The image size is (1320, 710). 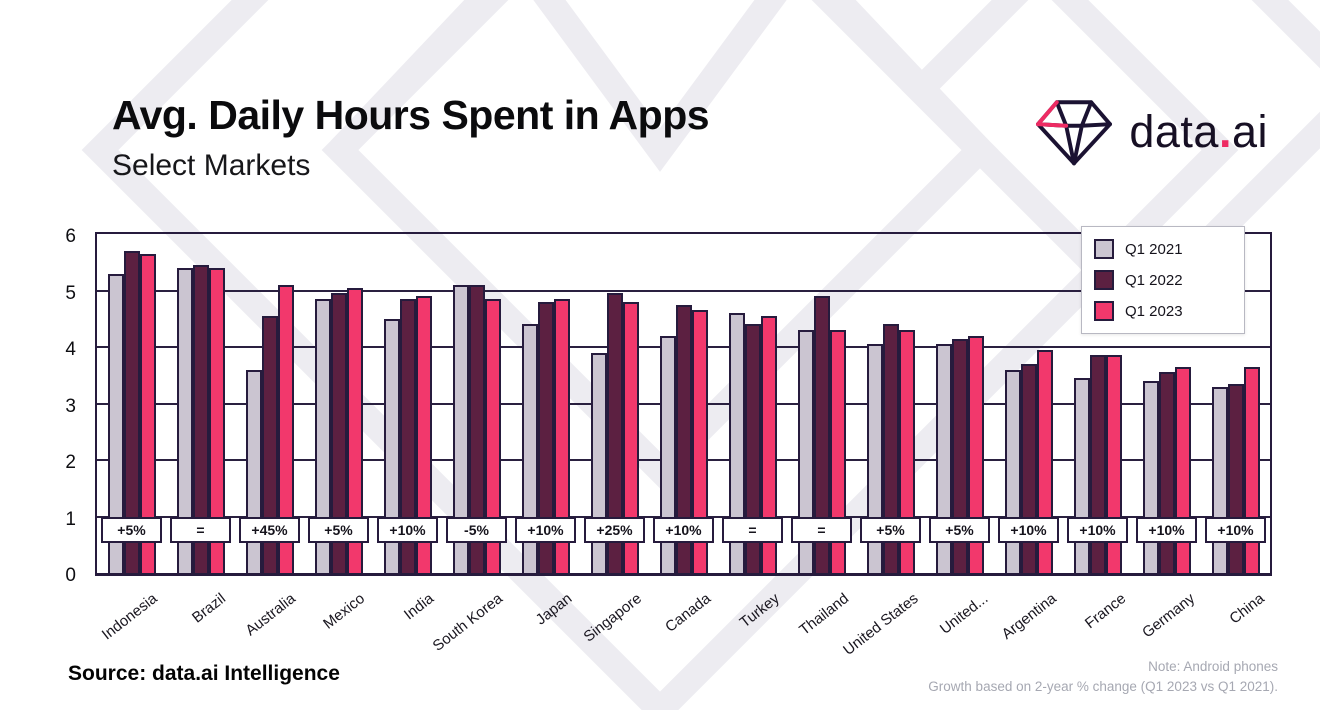 I want to click on legend-item: Q1 2021, so click(x=1163, y=249).